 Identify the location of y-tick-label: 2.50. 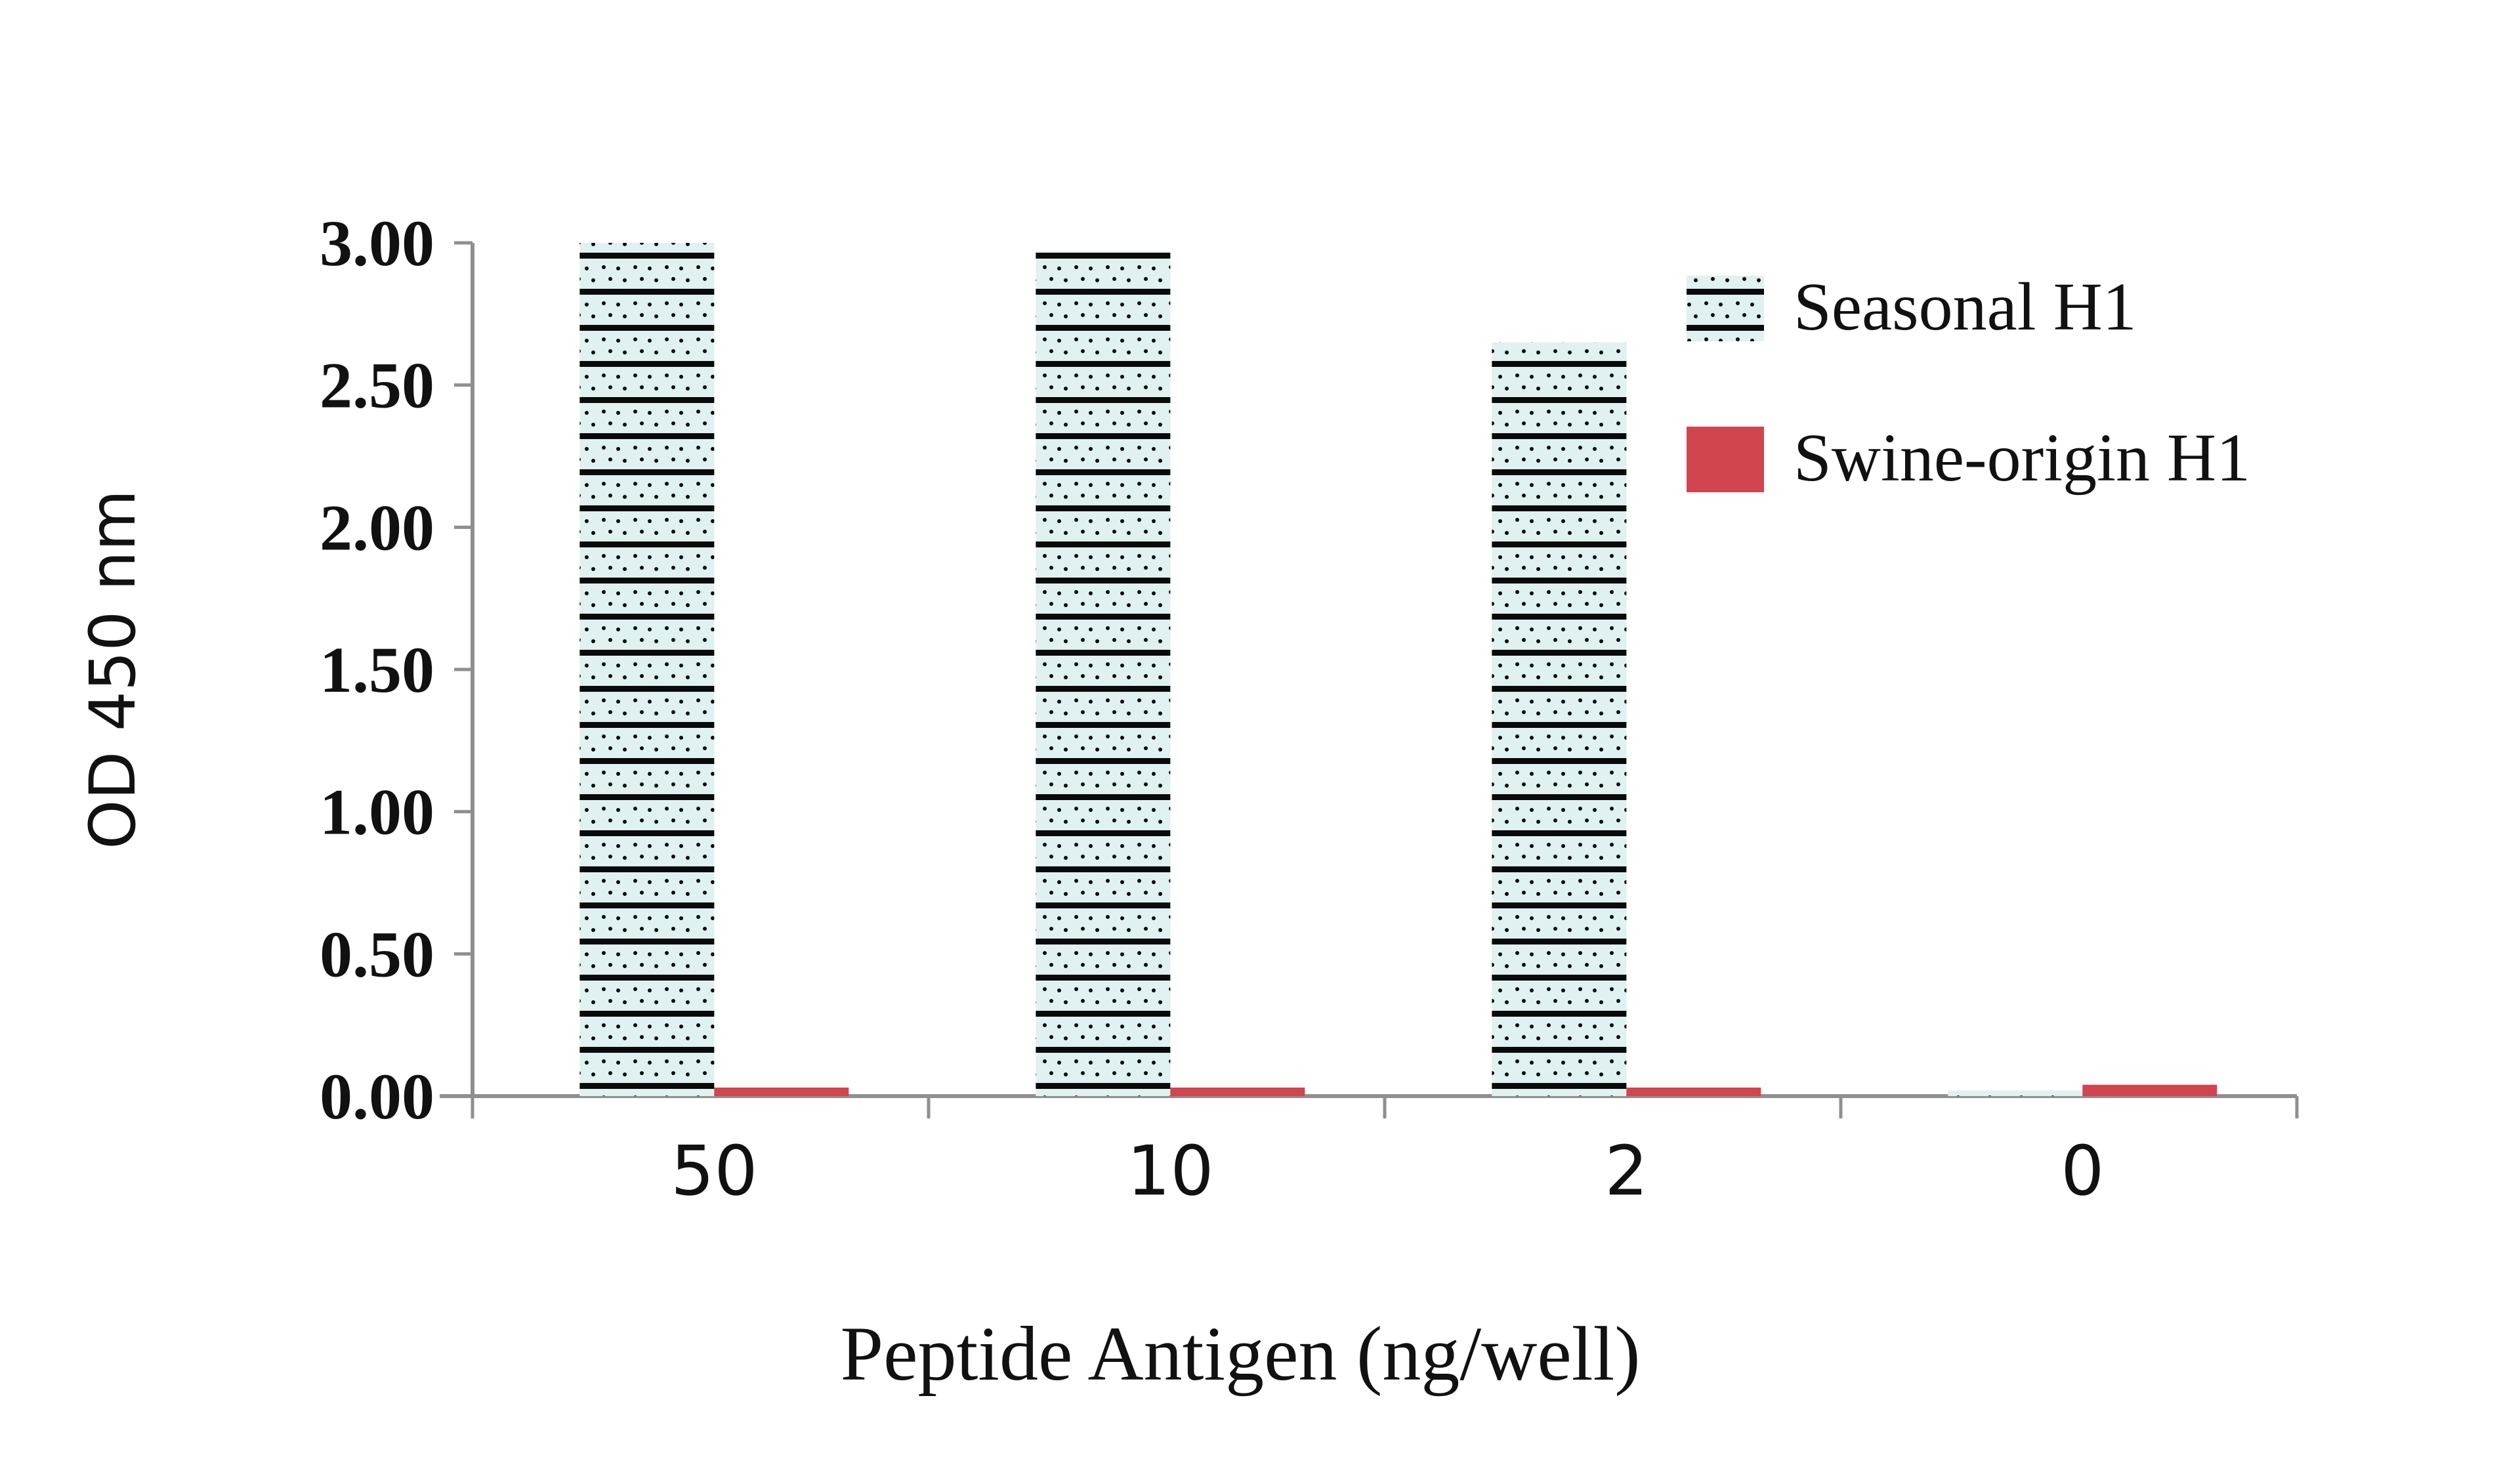
(377, 385).